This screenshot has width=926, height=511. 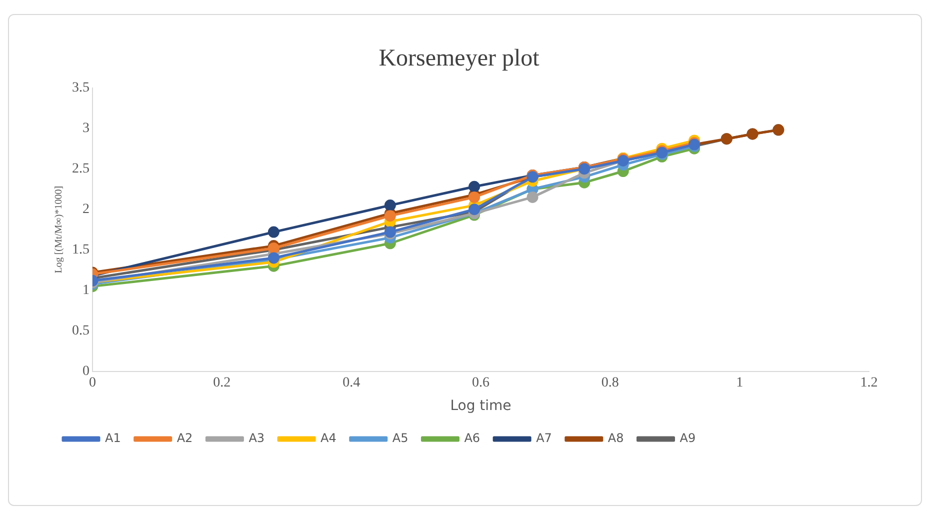 What do you see at coordinates (59, 230) in the screenshot?
I see `y-axis-title: Log [(Mt/M∞)*1000]` at bounding box center [59, 230].